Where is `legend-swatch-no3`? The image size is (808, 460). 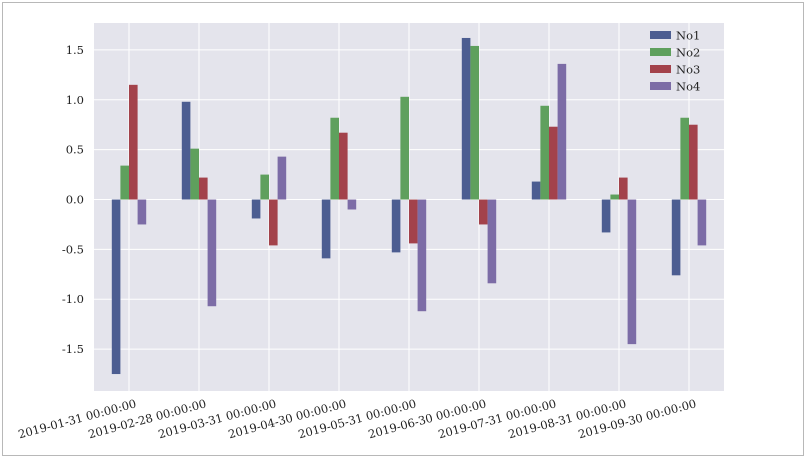
legend-swatch-no3 is located at coordinates (660, 69).